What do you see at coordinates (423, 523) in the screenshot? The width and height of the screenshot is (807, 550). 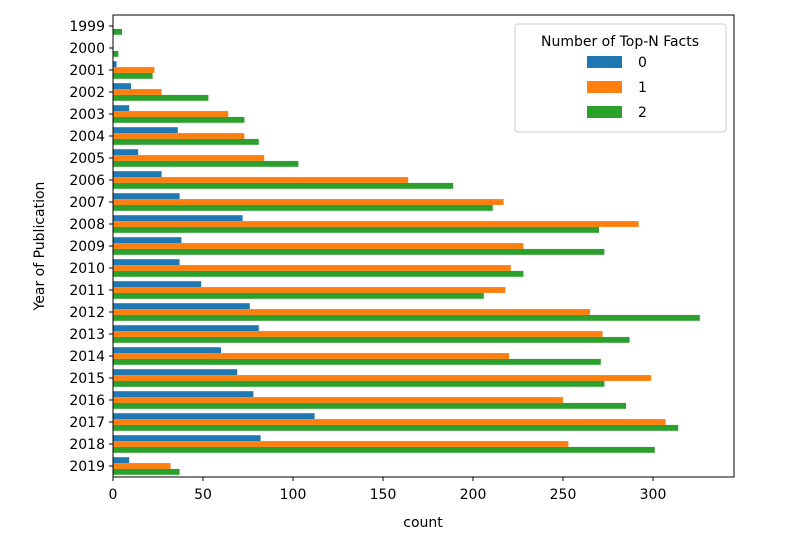 I see `x-axis-title: count` at bounding box center [423, 523].